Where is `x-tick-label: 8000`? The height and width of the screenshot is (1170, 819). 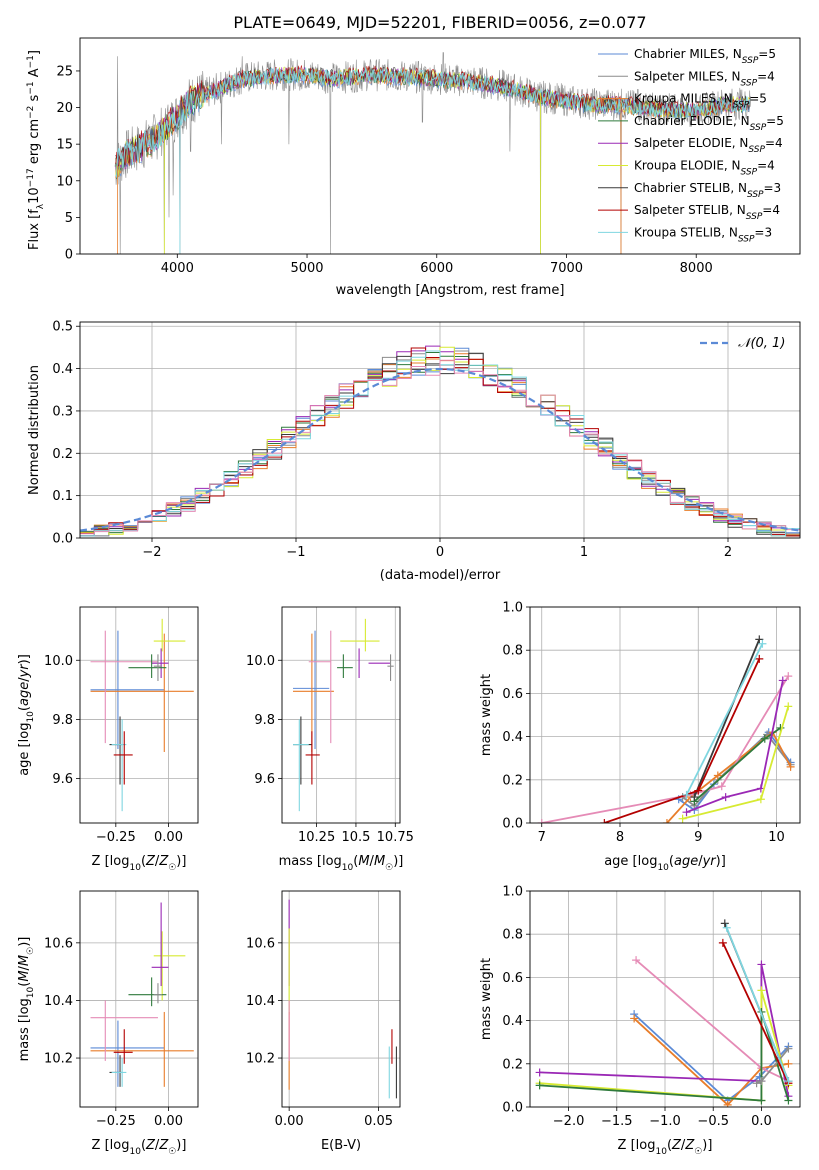 x-tick-label: 8000 is located at coordinates (696, 268).